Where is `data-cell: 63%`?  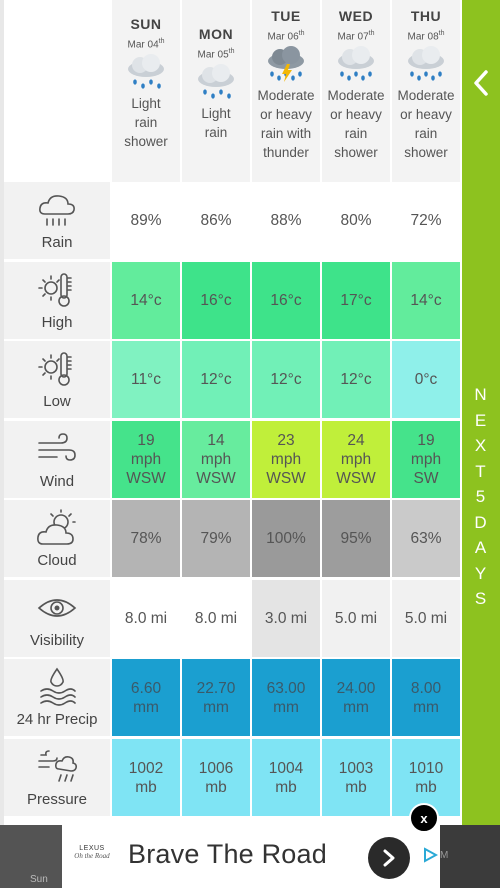
data-cell: 63% is located at coordinates (426, 538).